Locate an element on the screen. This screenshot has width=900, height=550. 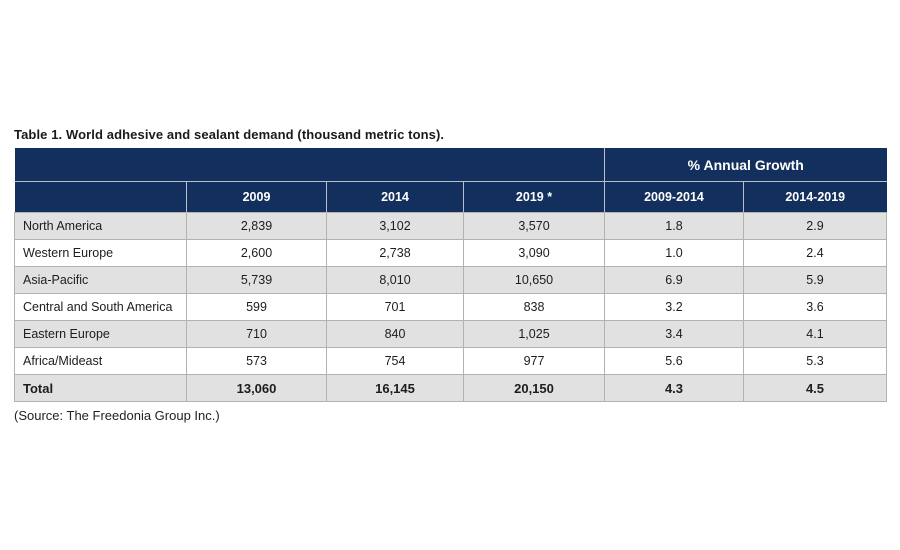
table-row: Asia-Pacific 5,739 8,010 10,650 6.9 5.9 is located at coordinates (450, 280).